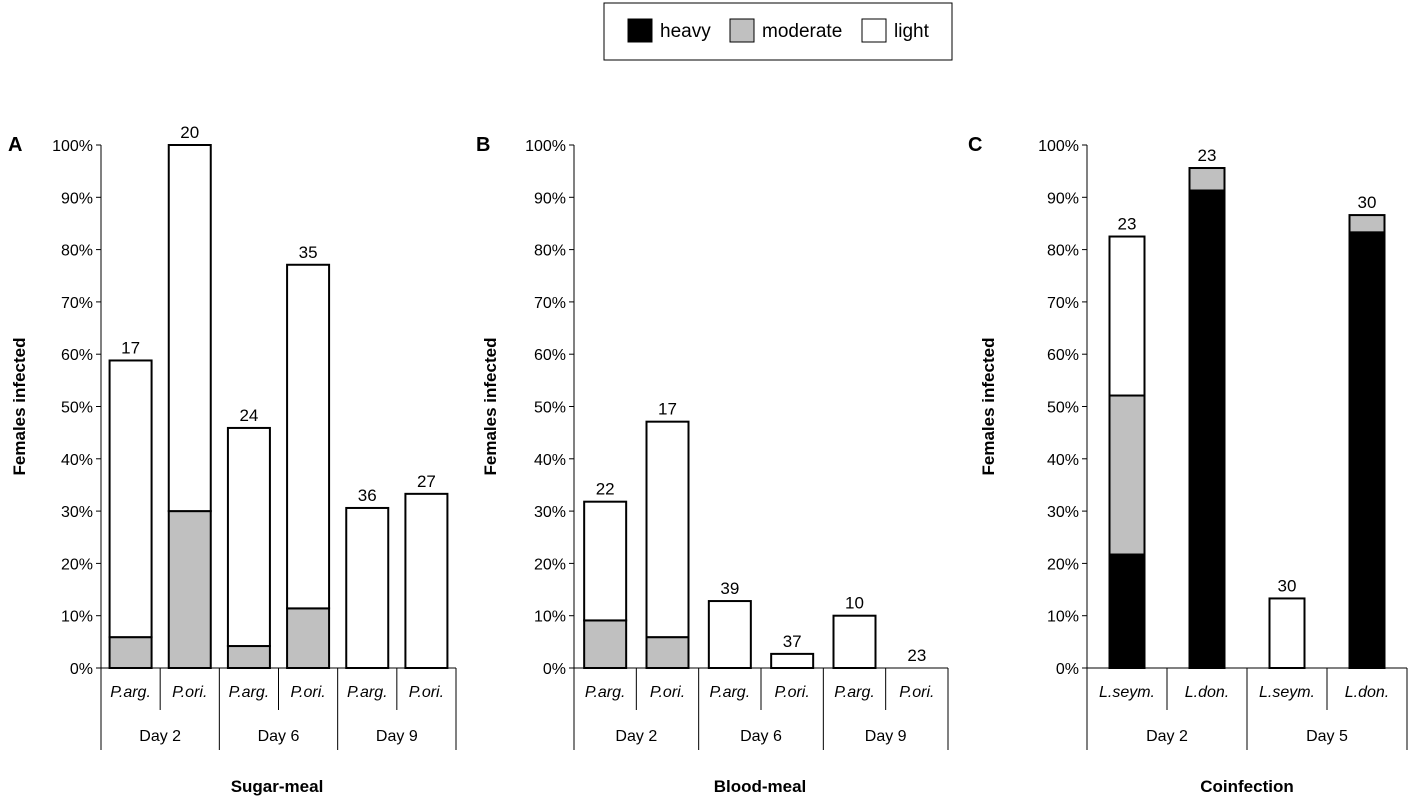  Describe the element at coordinates (248, 415) in the screenshot. I see `bar-count-label: 24` at that location.